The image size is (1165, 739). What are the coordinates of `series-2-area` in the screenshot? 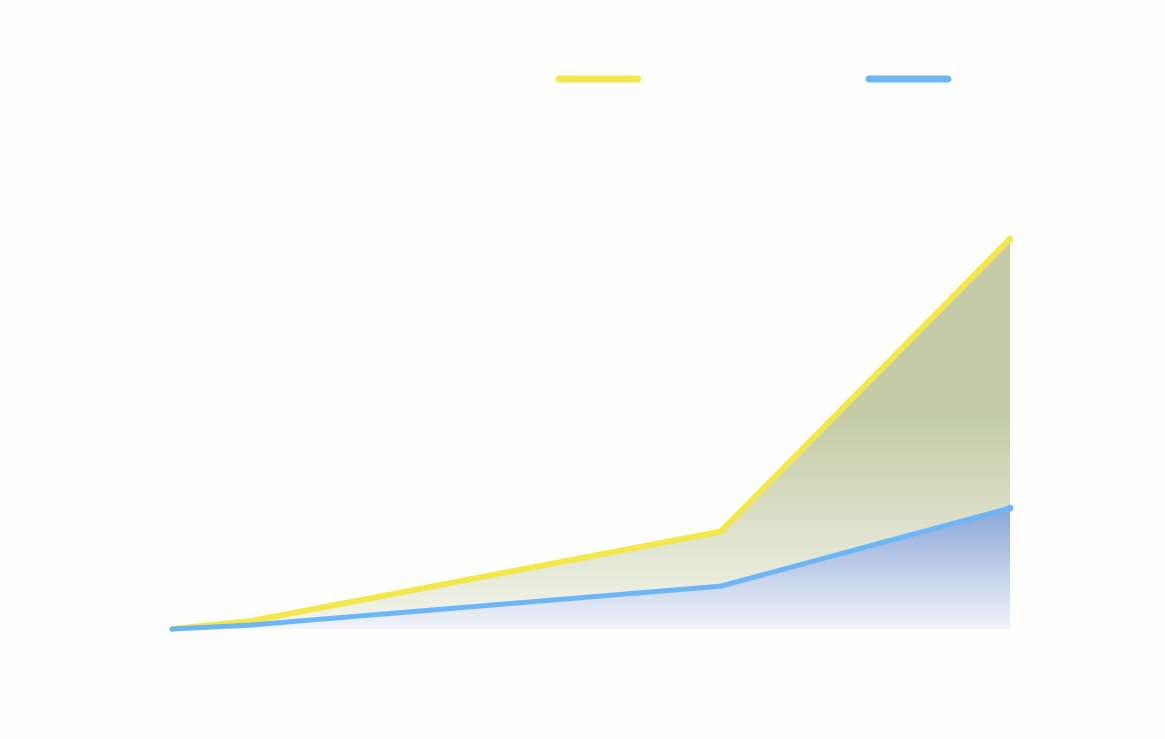 It's located at (591, 568).